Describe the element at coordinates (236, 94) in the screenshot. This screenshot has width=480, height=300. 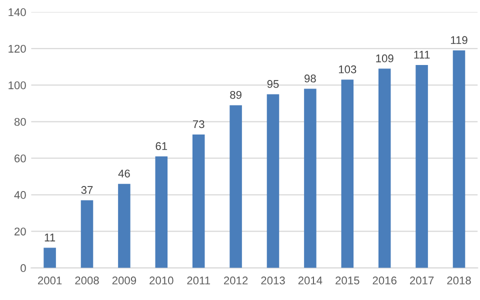
I see `data-label: 89` at that location.